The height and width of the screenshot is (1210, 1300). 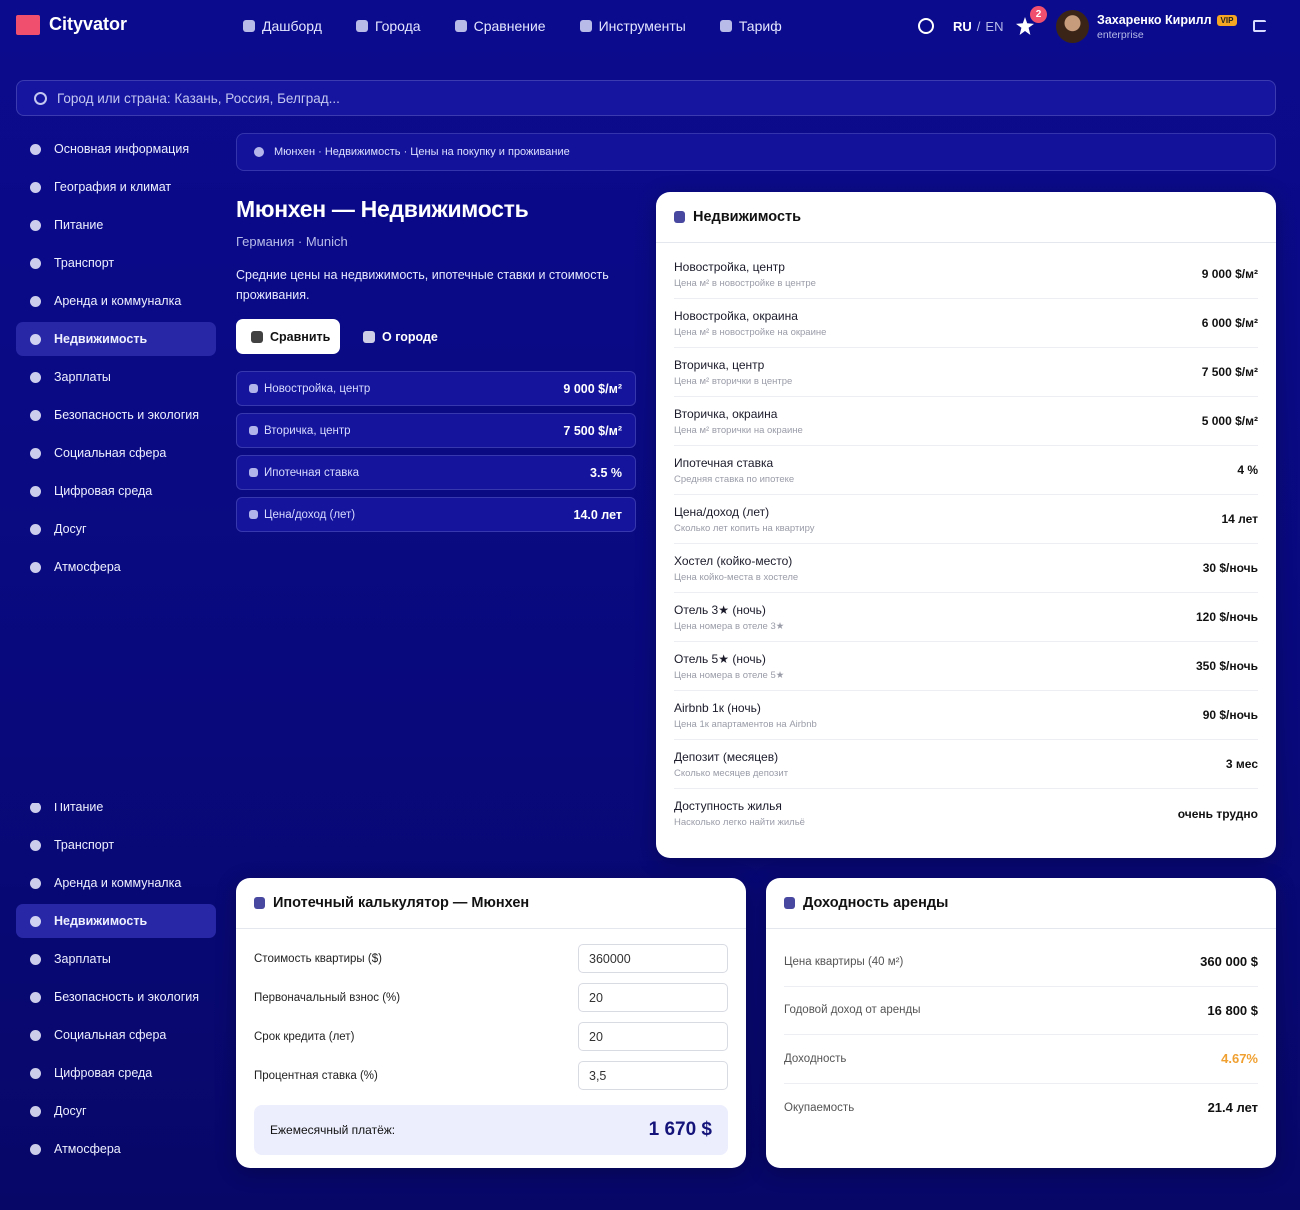 I want to click on button-label: О городе, so click(x=410, y=336).